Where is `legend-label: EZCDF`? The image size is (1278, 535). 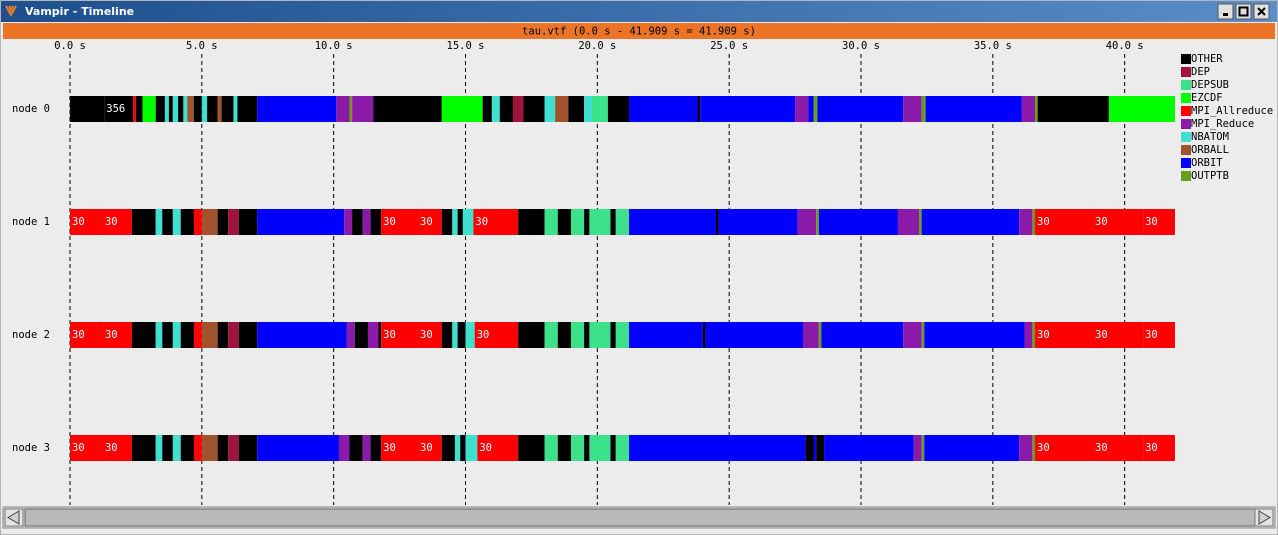
legend-label: EZCDF is located at coordinates (1207, 98).